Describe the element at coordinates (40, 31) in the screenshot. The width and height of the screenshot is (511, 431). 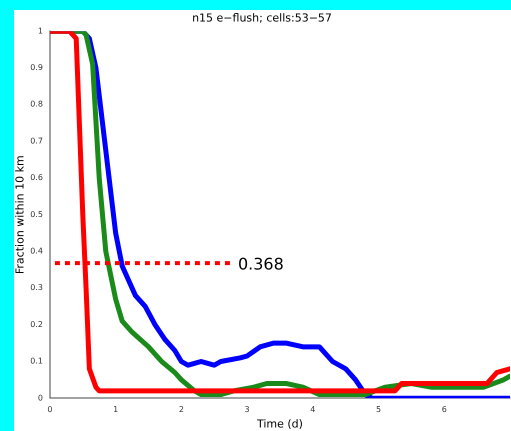
I see `y-tick-label: 1` at that location.